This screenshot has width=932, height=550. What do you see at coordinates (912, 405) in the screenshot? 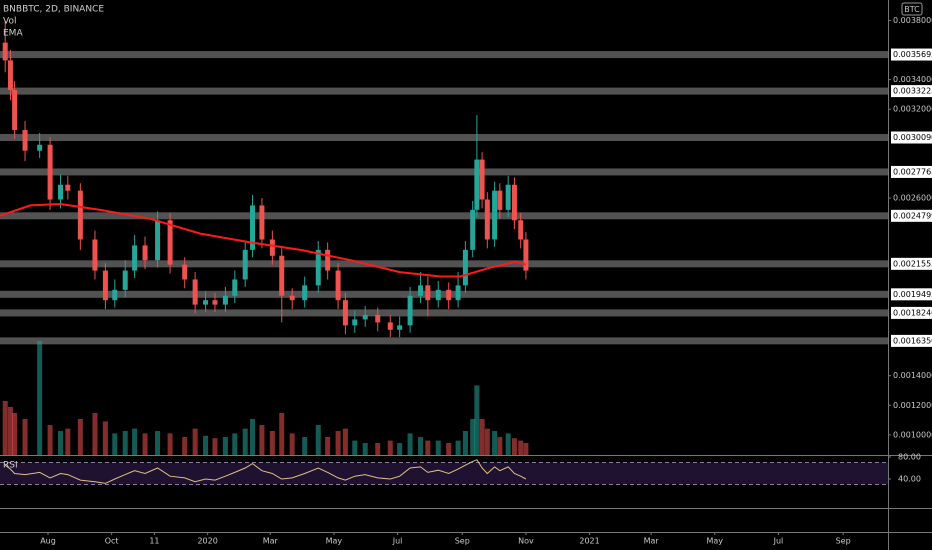
I see `y-tick-label: 0.00120000` at bounding box center [912, 405].